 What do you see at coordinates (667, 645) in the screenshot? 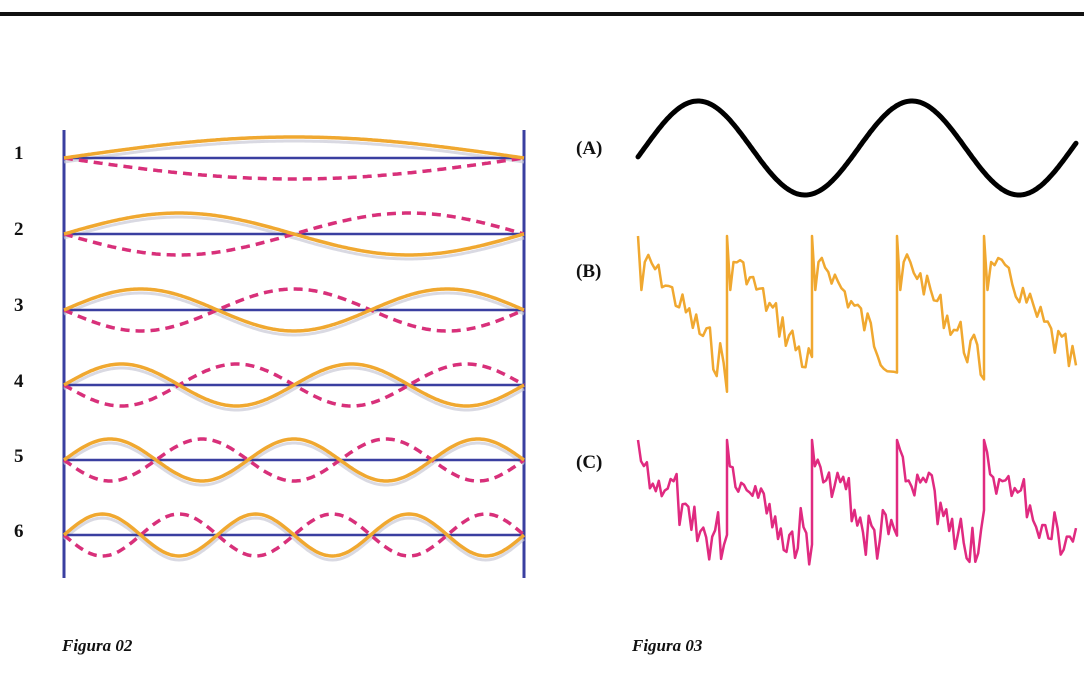
I see `caption-figure-03: Figura 03` at bounding box center [667, 645].